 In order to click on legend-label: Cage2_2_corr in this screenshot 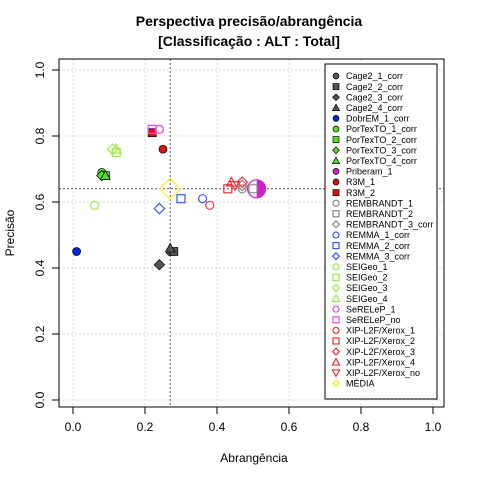, I will do `click(374, 87)`.